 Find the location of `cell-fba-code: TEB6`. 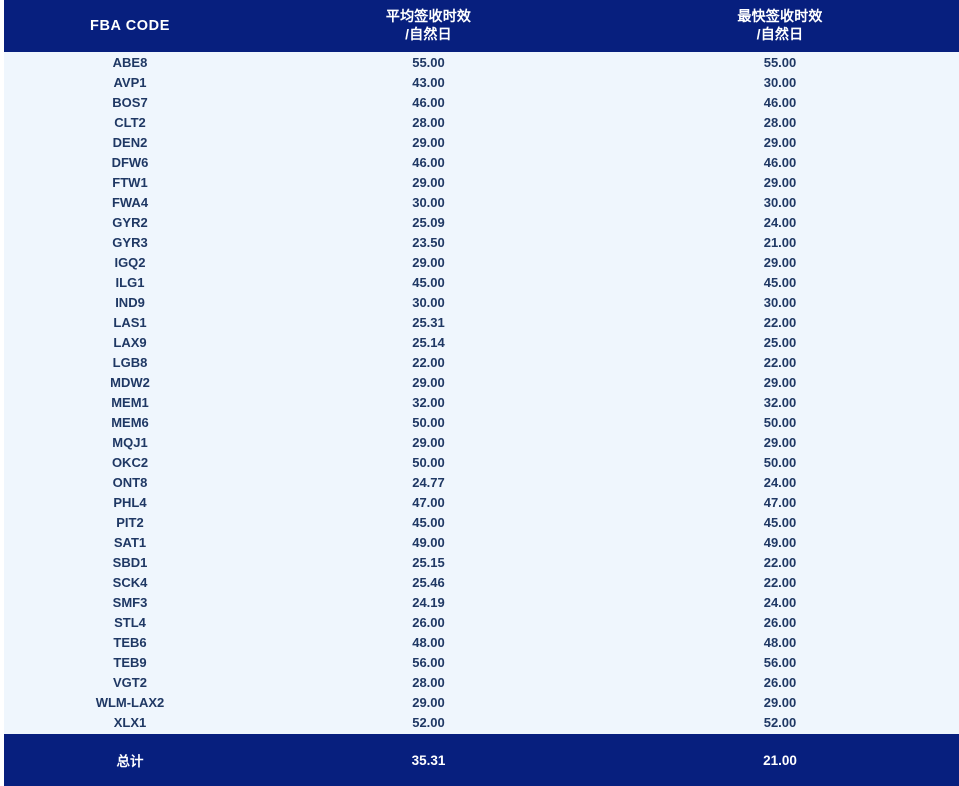

cell-fba-code: TEB6 is located at coordinates (130, 642).